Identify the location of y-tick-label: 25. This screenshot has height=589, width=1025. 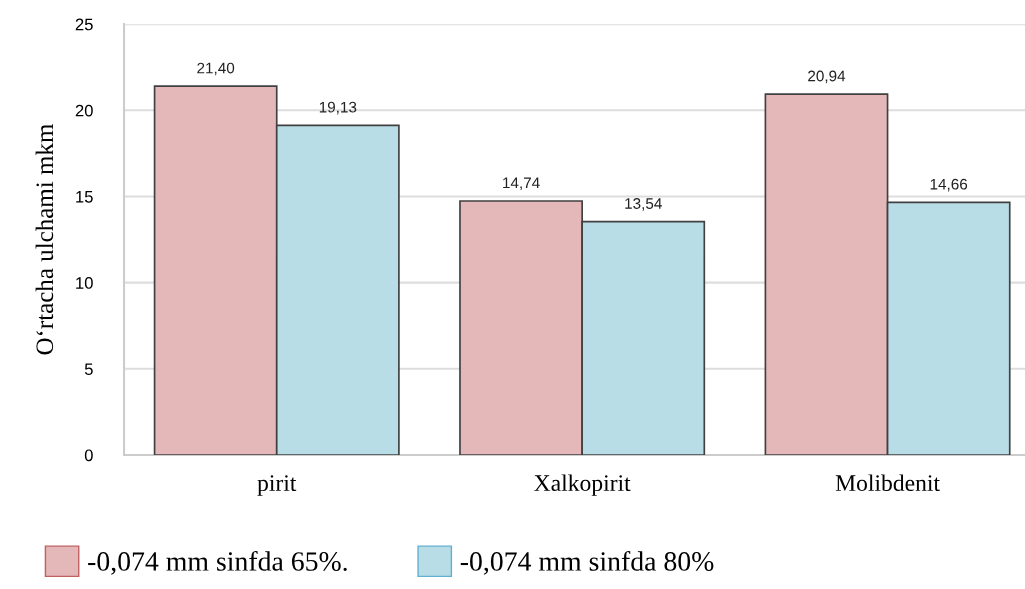
(84, 24).